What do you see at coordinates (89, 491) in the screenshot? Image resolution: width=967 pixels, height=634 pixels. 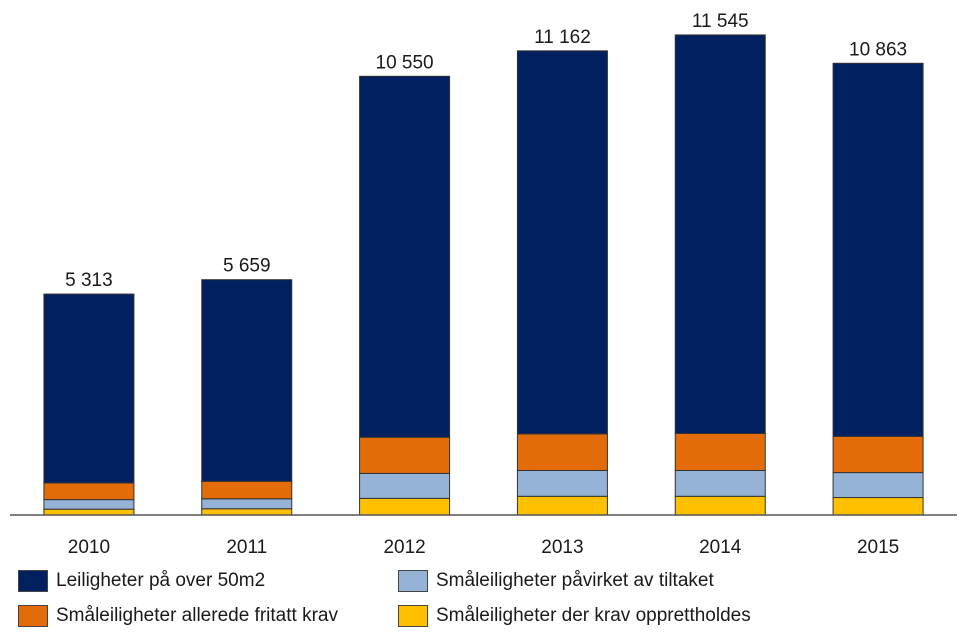 I see `bar-segment-2010-s2` at bounding box center [89, 491].